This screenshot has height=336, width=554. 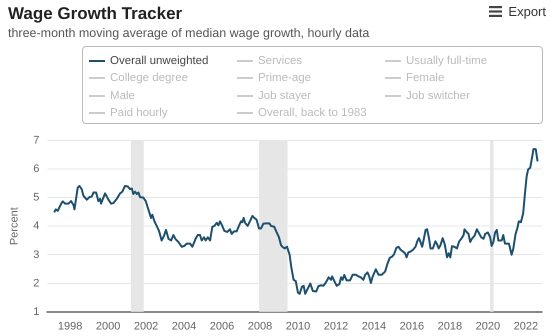 I want to click on x-tick-label: 2008, so click(x=260, y=326).